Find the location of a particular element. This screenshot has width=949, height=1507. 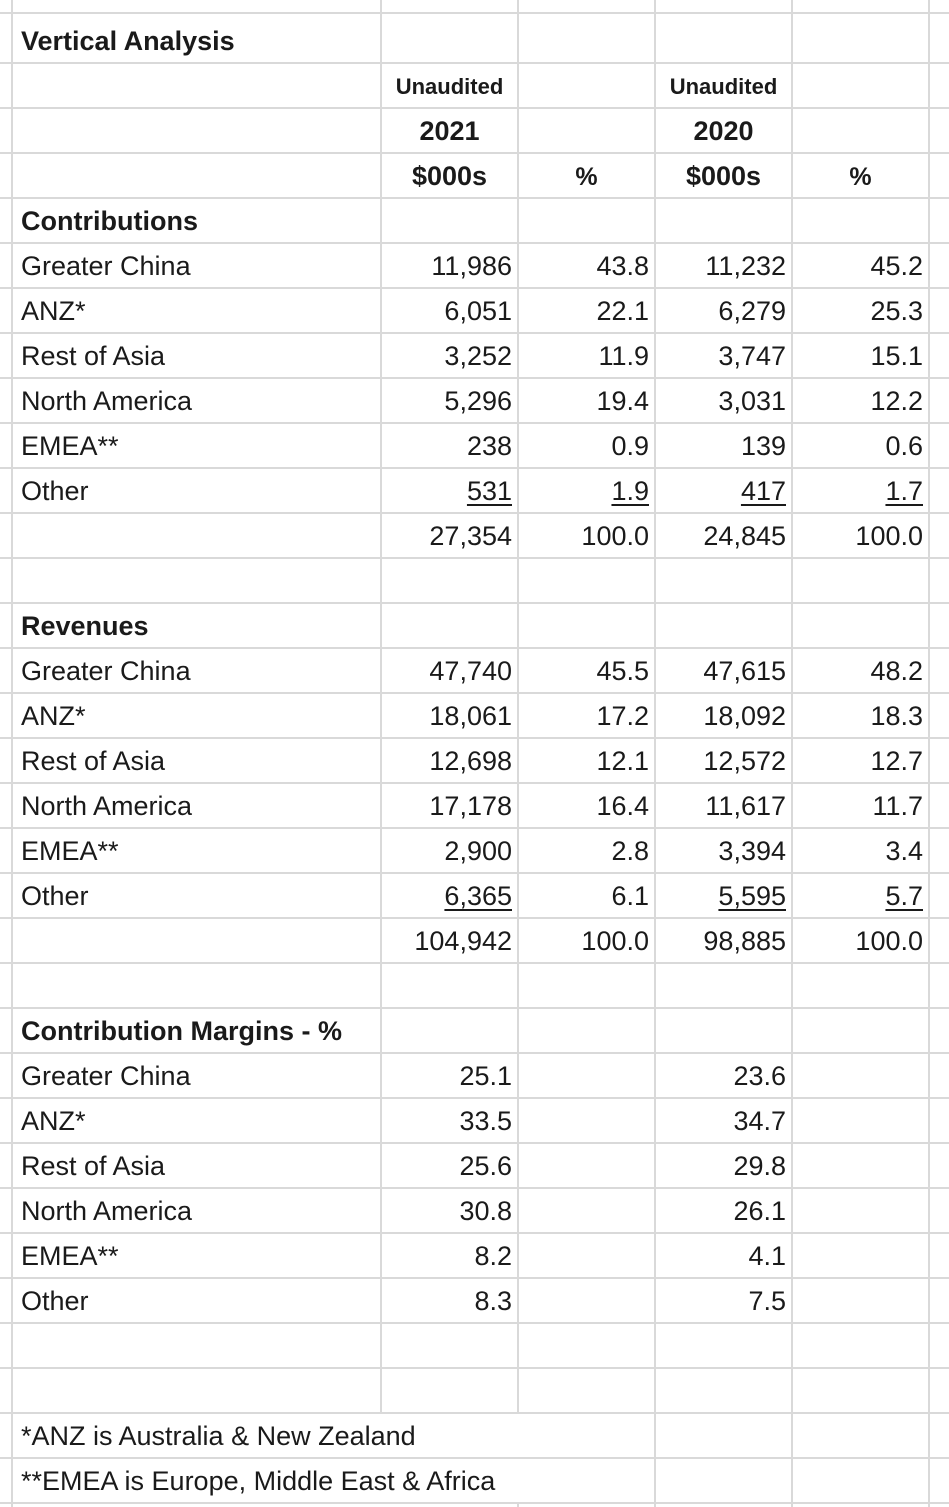

header-2020-year: 2020 is located at coordinates (723, 131).